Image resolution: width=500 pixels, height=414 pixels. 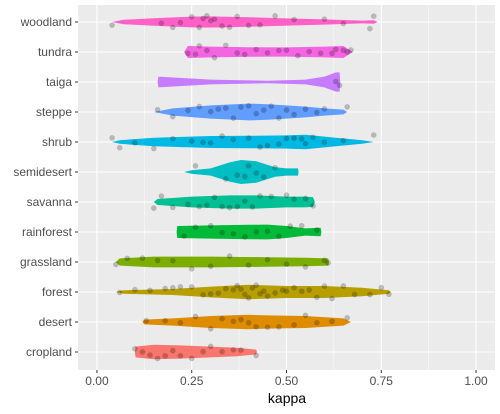 What do you see at coordinates (47, 232) in the screenshot?
I see `y-tick-label-rainforest: rainforest` at bounding box center [47, 232].